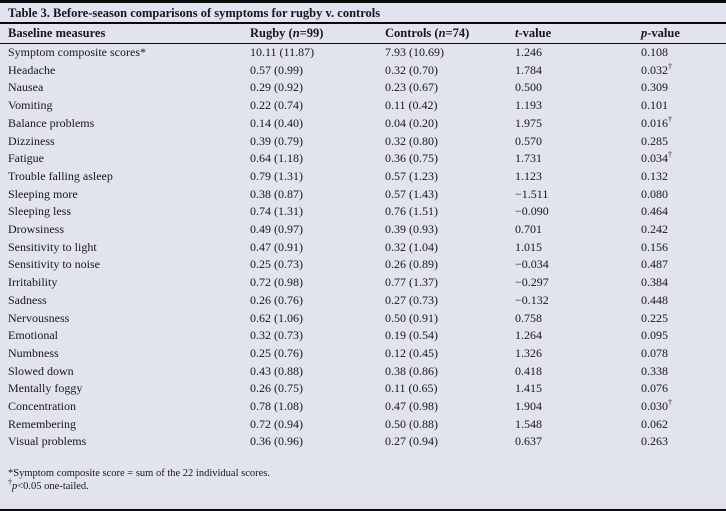 Image resolution: width=726 pixels, height=511 pixels. Describe the element at coordinates (654, 264) in the screenshot. I see `p-value-cell: 0.487` at that location.